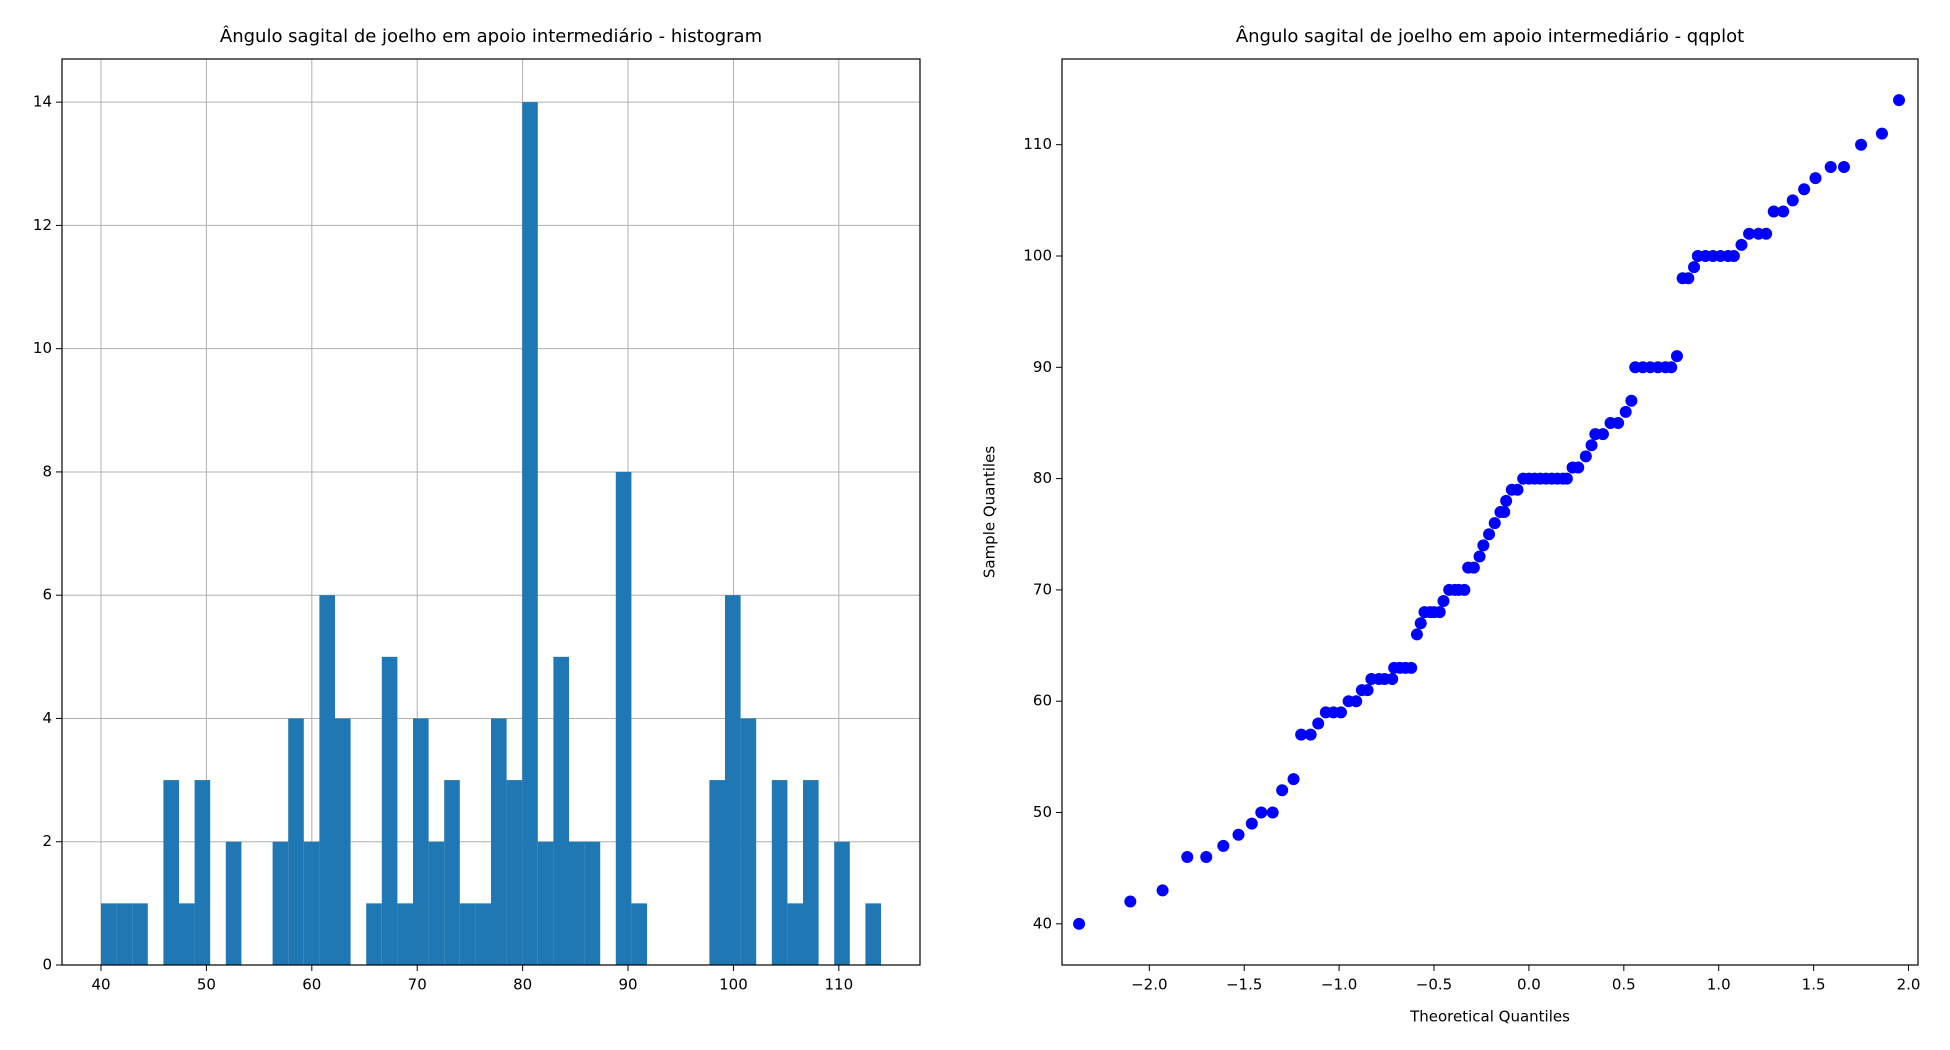 The width and height of the screenshot is (1950, 1050). Describe the element at coordinates (522, 985) in the screenshot. I see `x-tick-label: 80` at that location.